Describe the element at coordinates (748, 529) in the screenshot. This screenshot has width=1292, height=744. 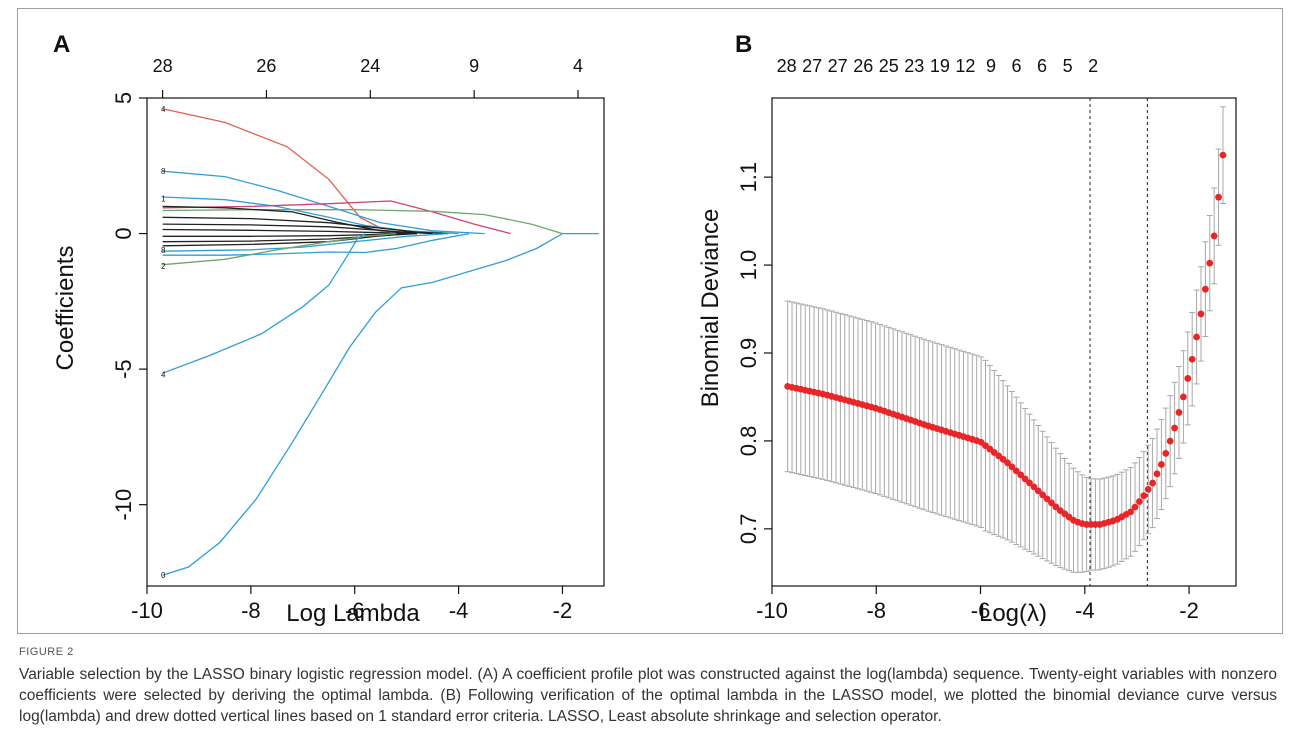
I see `y-tick-label: 0.7` at that location.